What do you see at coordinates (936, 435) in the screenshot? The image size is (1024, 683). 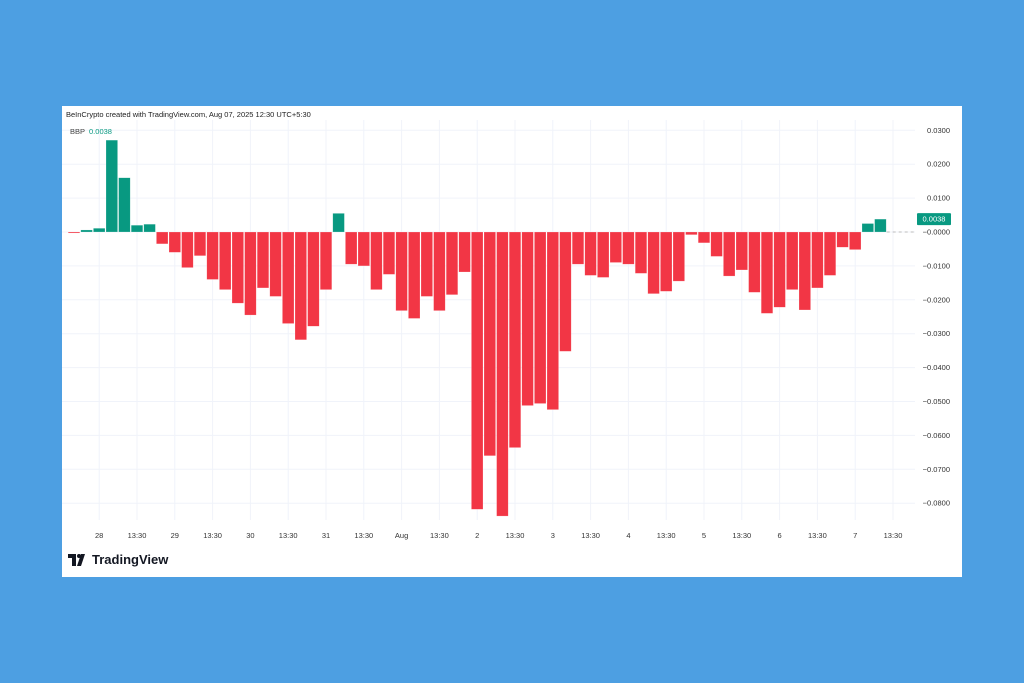 I see `y-tick-label: −0.0600` at bounding box center [936, 435].